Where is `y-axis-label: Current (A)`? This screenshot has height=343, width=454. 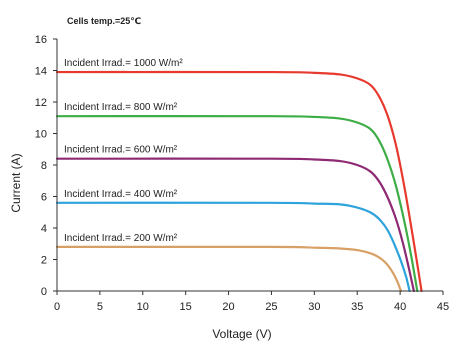 y-axis-label: Current (A) is located at coordinates (16, 182).